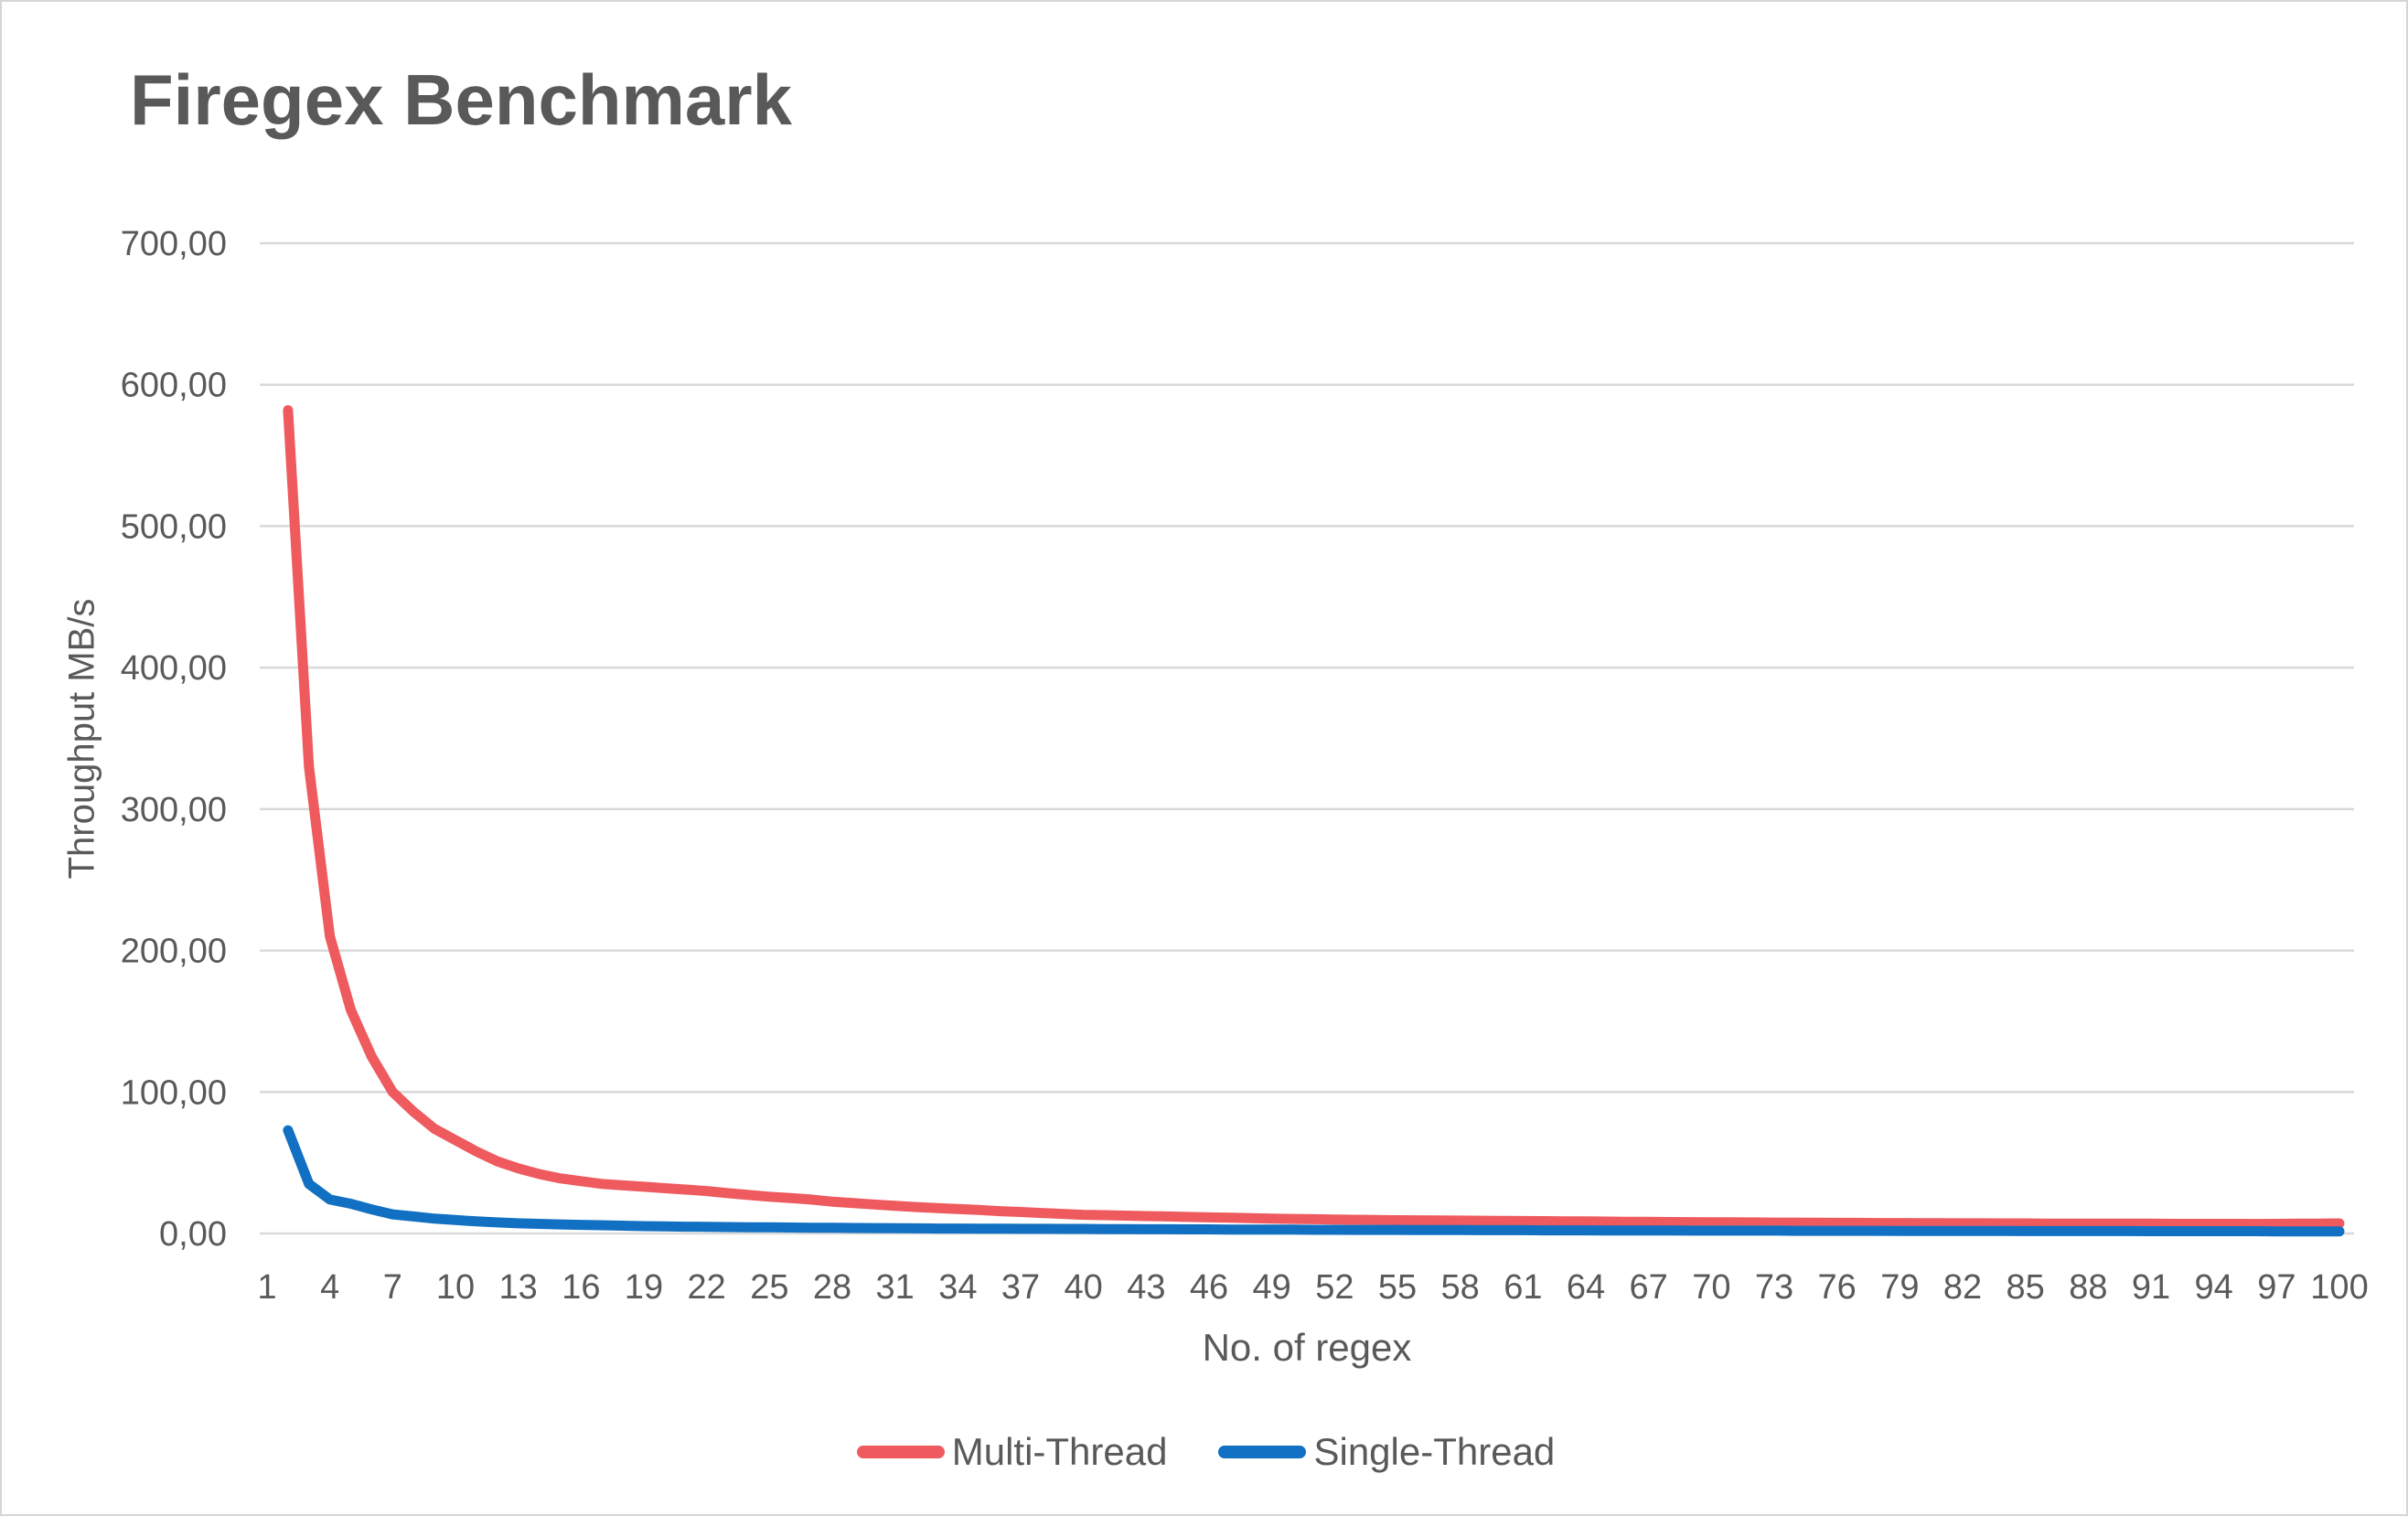 This screenshot has width=2408, height=1516. I want to click on x-tick-label: 4, so click(329, 1287).